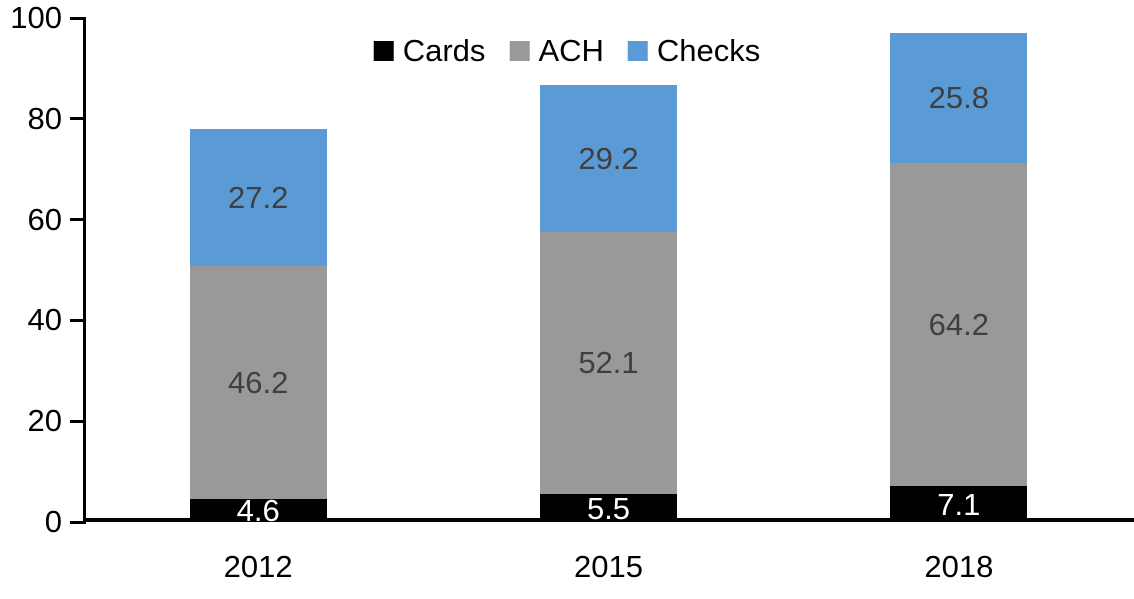 Image resolution: width=1134 pixels, height=599 pixels. Describe the element at coordinates (959, 566) in the screenshot. I see `x-category-label: 2018` at that location.